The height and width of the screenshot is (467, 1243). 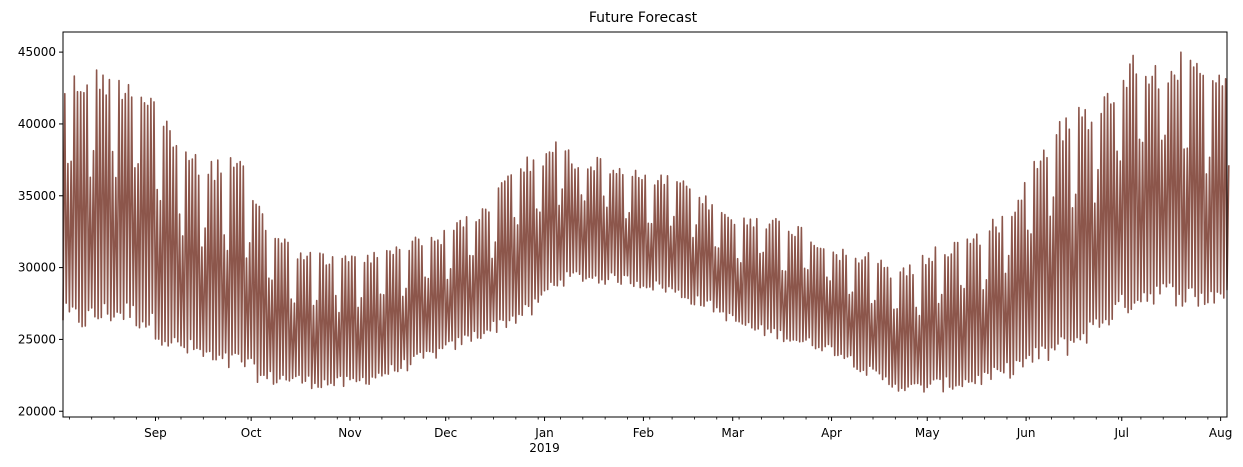 What do you see at coordinates (1220, 433) in the screenshot?
I see `x-tick-label: Aug` at bounding box center [1220, 433].